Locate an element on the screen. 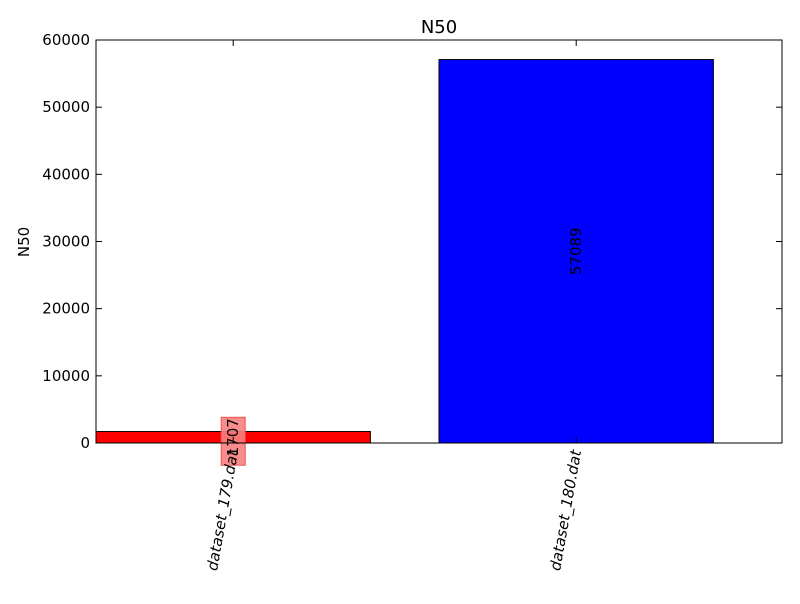  bar-value-label: 57089 is located at coordinates (576, 251).